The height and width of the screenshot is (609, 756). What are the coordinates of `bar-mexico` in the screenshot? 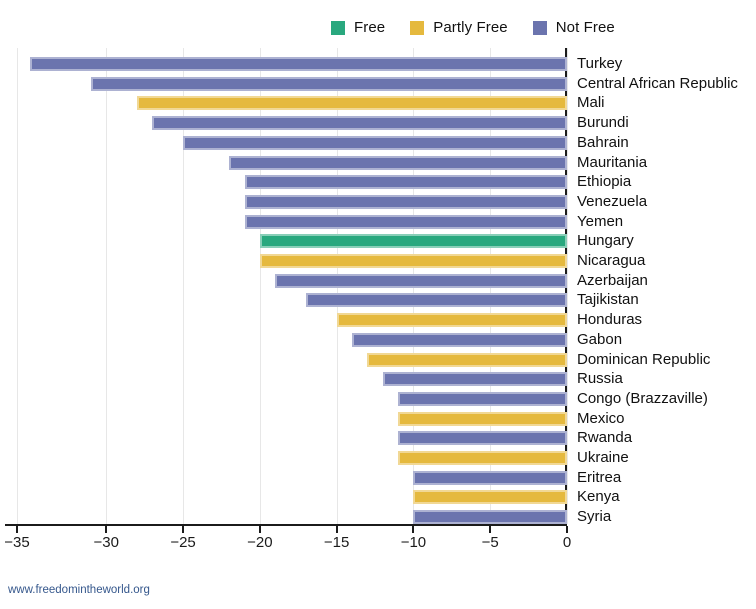 It's located at (482, 418).